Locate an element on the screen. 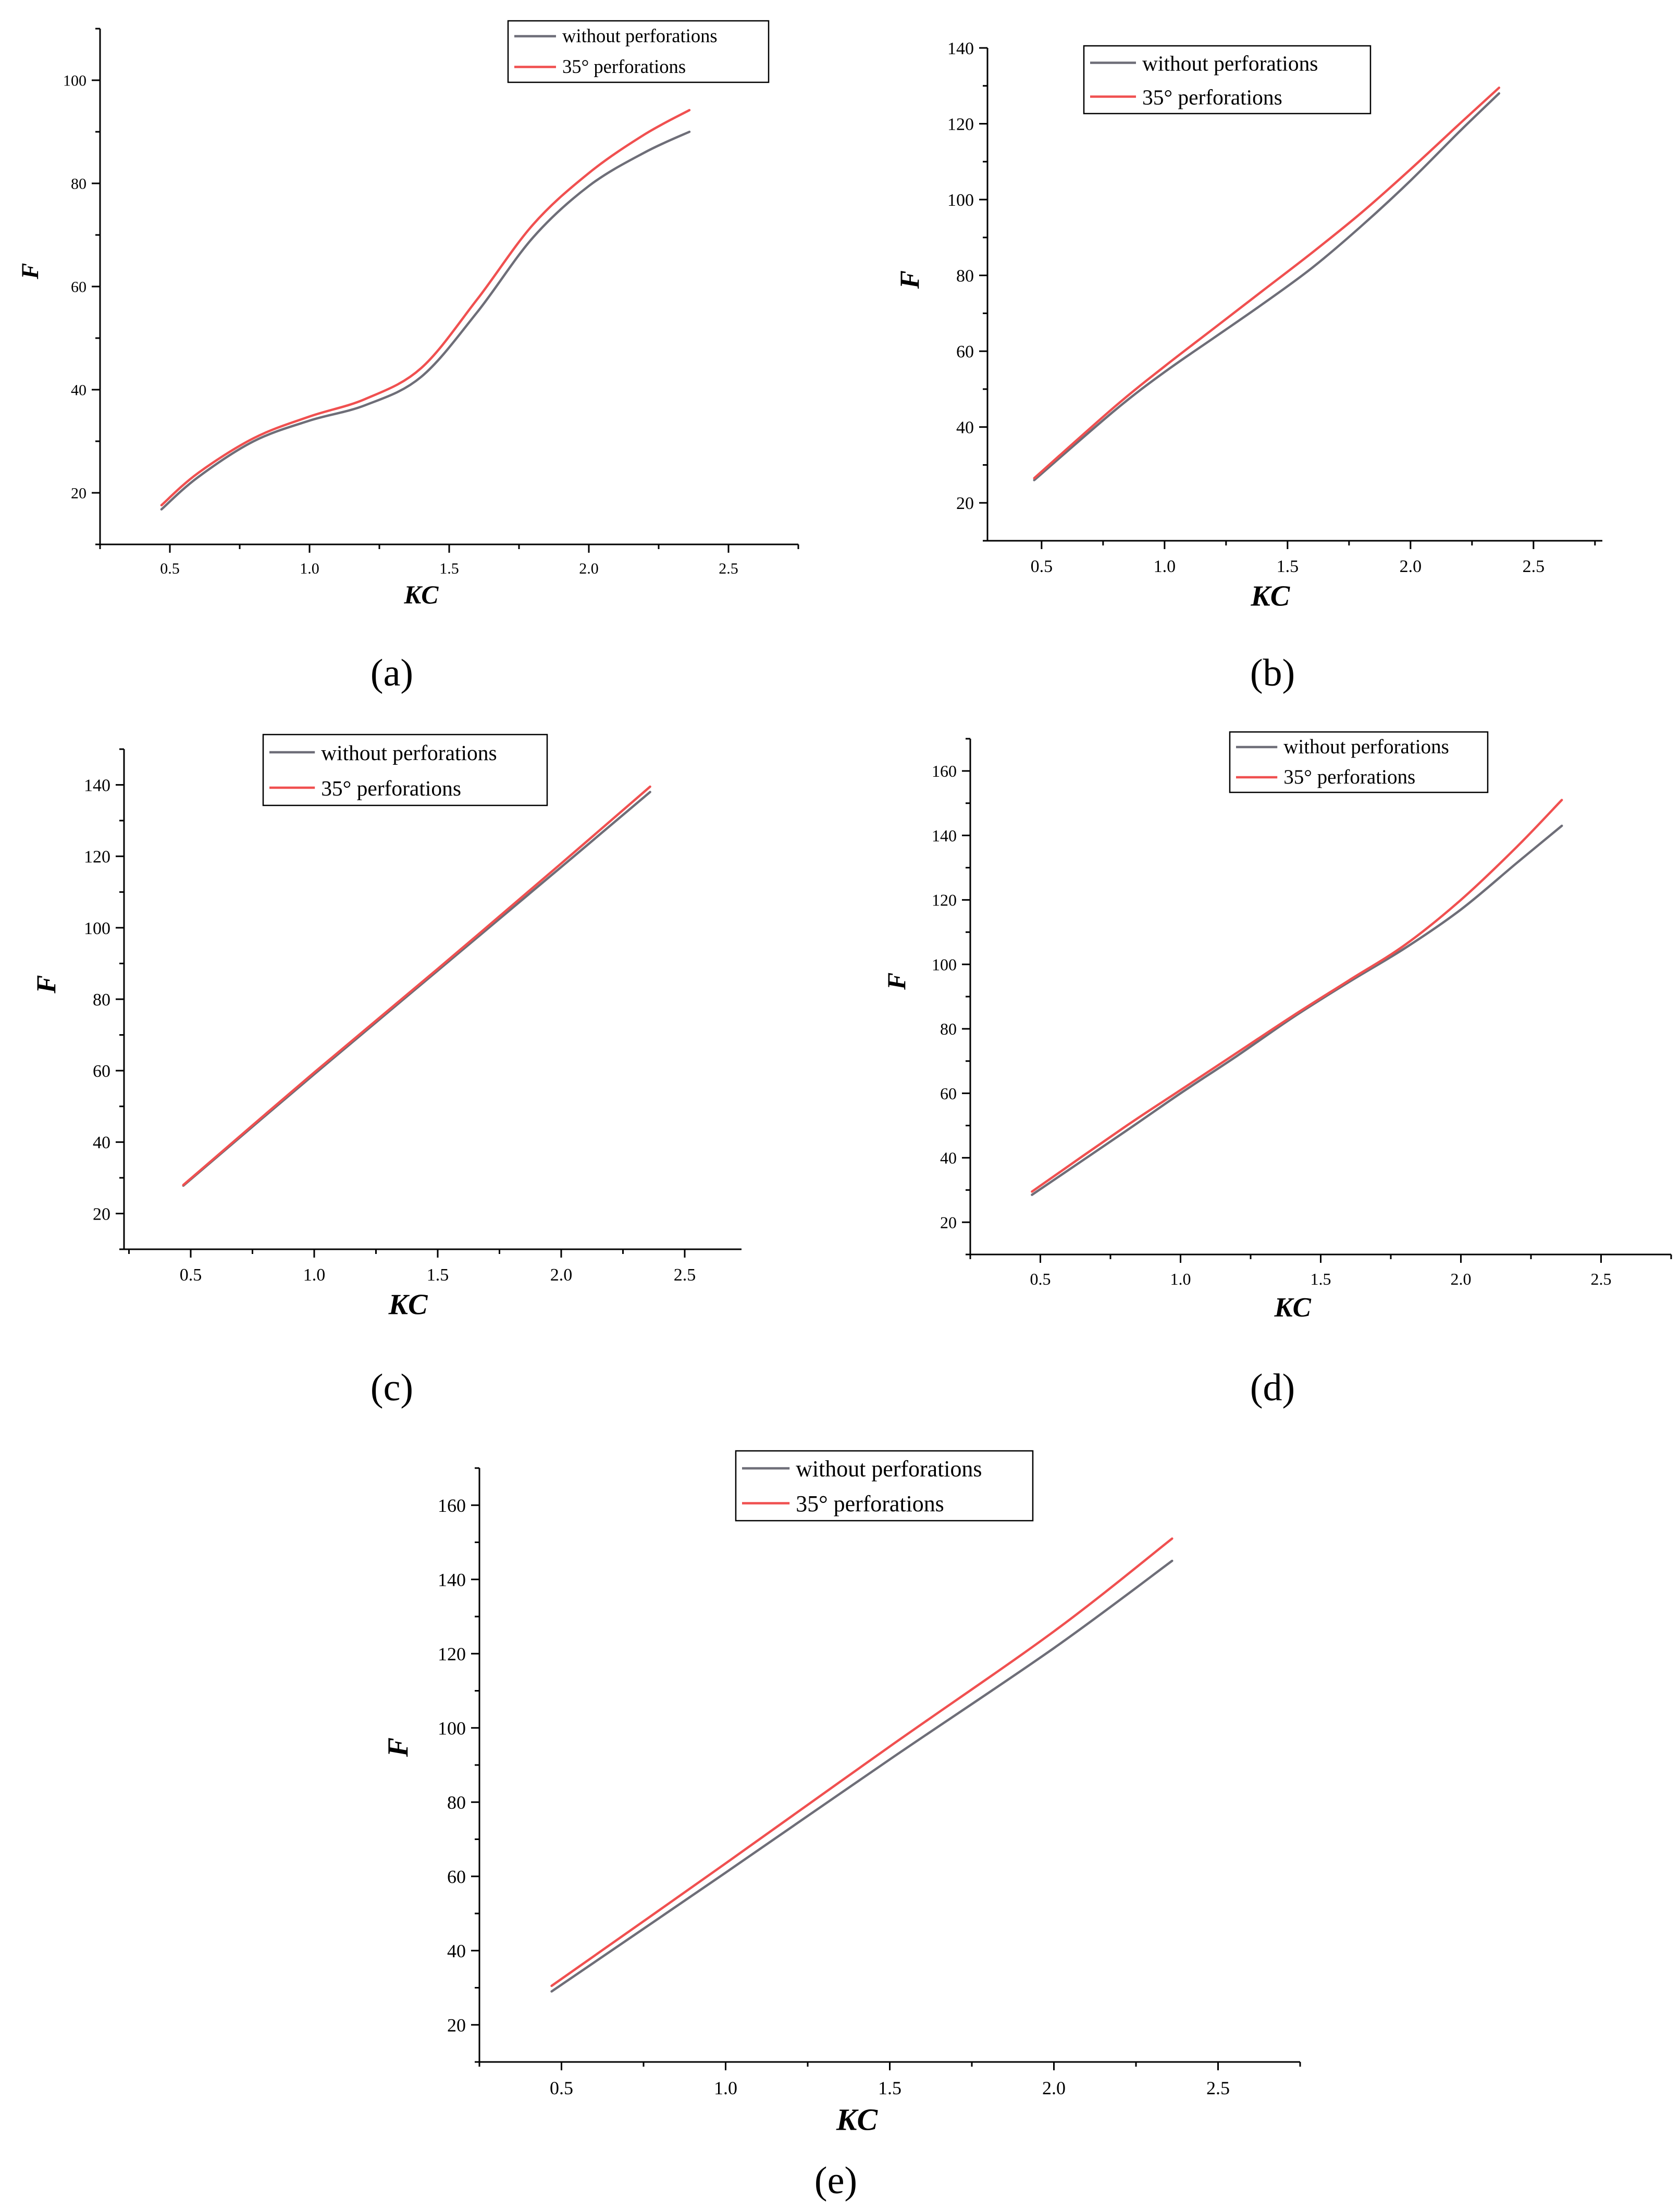  chart-3-y-tick-label: 20 is located at coordinates (101, 1214).